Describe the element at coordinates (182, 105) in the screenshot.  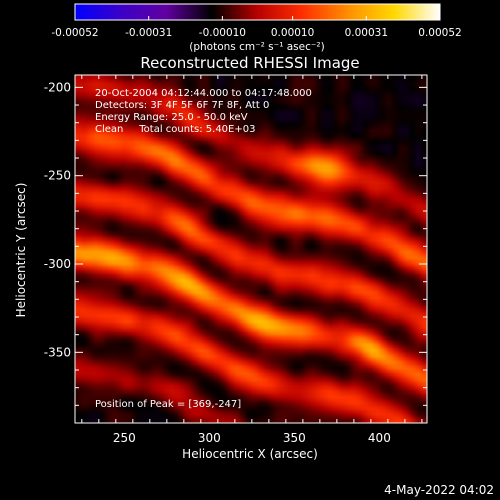
I see `info-line-2: Detectors: 3F 4F 5F 6F 7F 8F, Att 0` at that location.